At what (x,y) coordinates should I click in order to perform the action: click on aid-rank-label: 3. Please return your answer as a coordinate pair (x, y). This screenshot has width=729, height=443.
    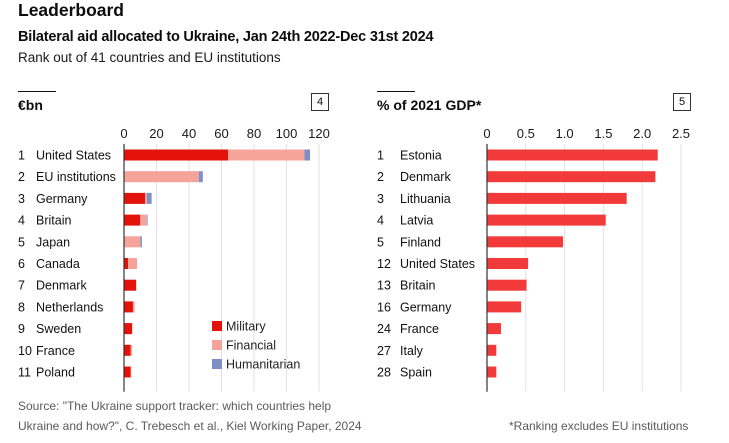
    Looking at the image, I should click on (21, 199).